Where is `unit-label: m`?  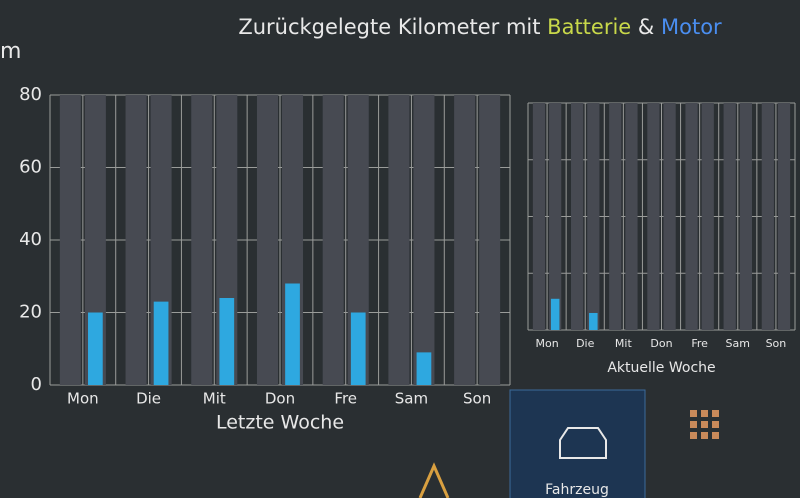
unit-label: m is located at coordinates (10, 51).